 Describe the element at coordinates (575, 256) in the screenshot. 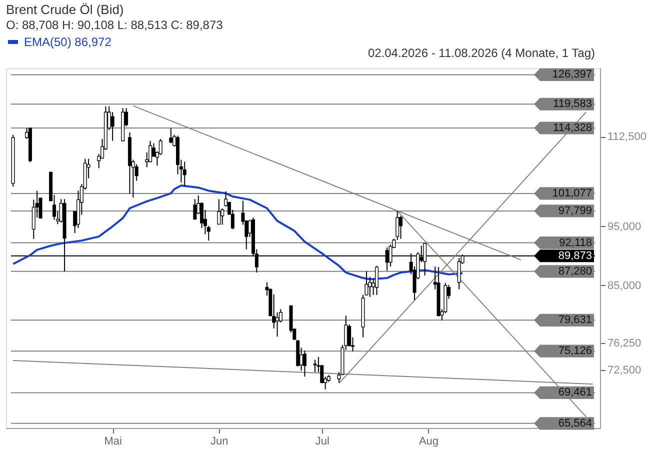

I see `ref-line-label: 89,873` at that location.